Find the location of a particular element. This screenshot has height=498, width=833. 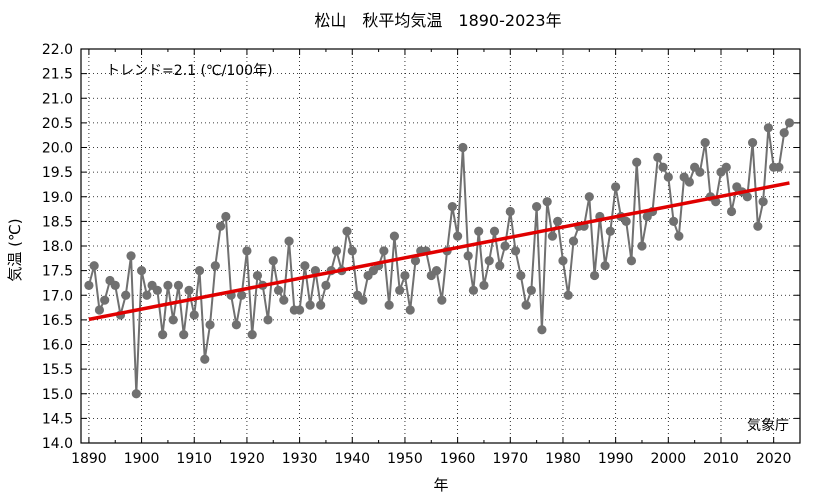

x-tick-label: 1970 is located at coordinates (510, 459).